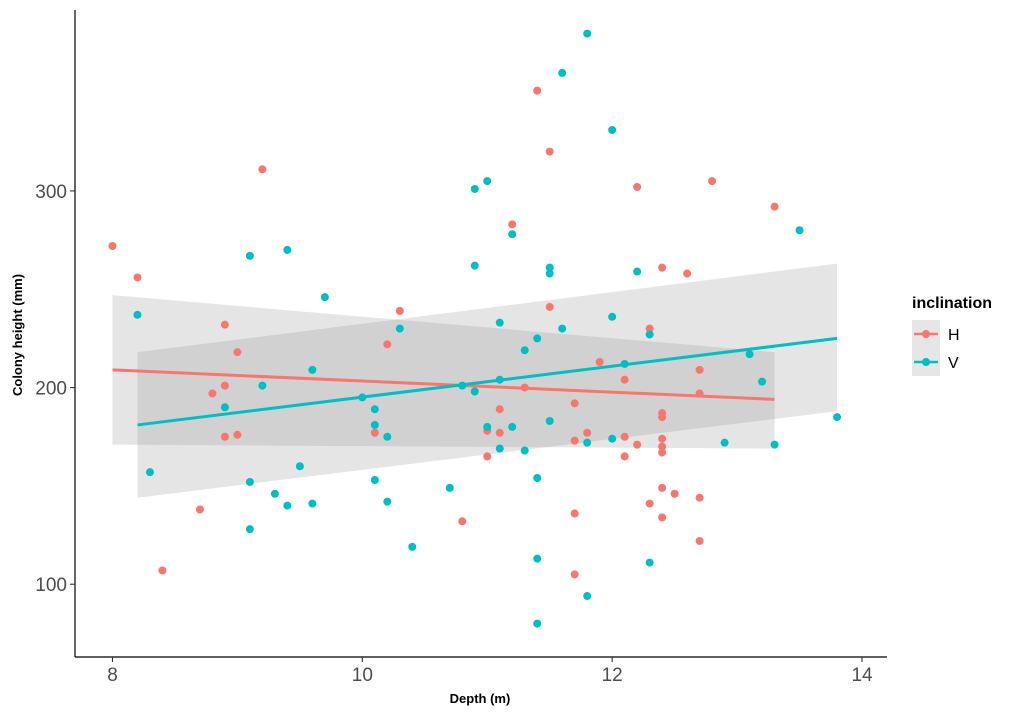 This screenshot has width=1011, height=713. What do you see at coordinates (51, 192) in the screenshot?
I see `y-tick-label: 300` at bounding box center [51, 192].